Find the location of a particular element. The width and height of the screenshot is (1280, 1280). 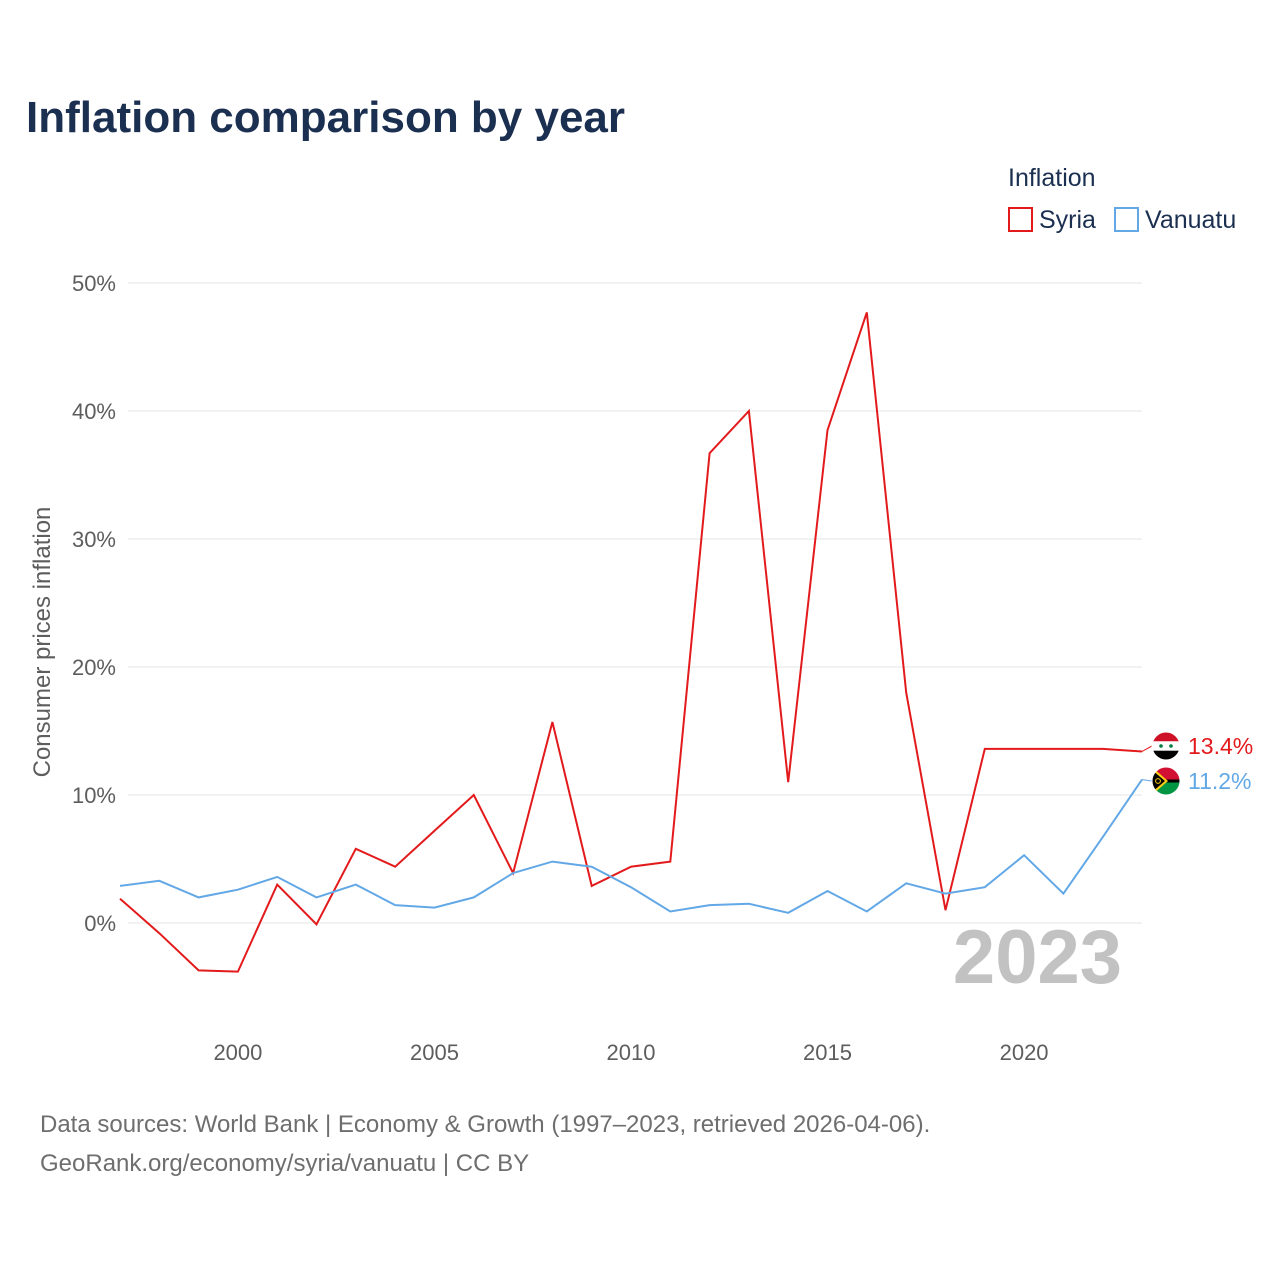

chart-title: Inflation comparison by year is located at coordinates (325, 117).